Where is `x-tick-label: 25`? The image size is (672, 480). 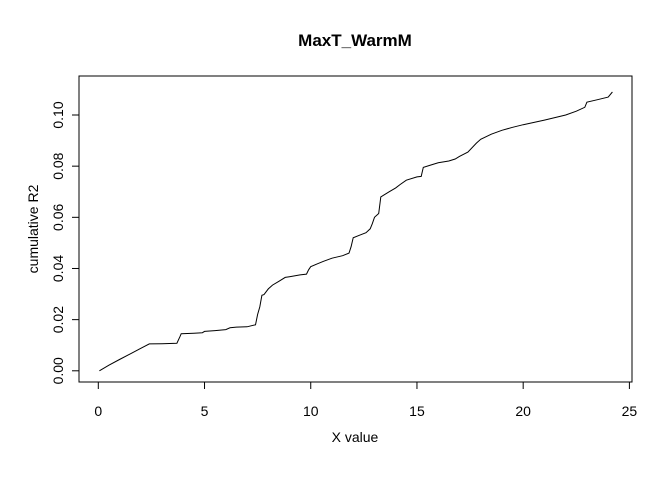 x-tick-label: 25 is located at coordinates (630, 411).